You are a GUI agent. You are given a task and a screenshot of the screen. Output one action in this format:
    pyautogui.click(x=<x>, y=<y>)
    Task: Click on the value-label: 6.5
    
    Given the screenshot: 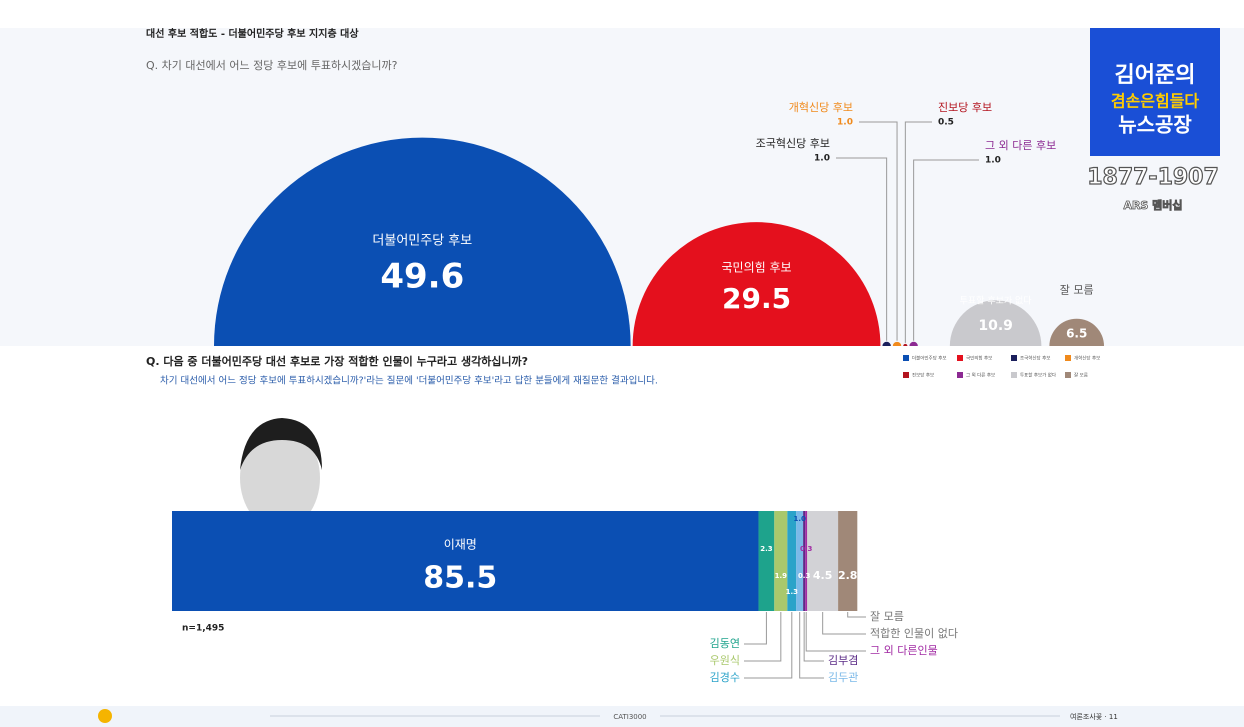 What is the action you would take?
    pyautogui.click(x=1076, y=334)
    